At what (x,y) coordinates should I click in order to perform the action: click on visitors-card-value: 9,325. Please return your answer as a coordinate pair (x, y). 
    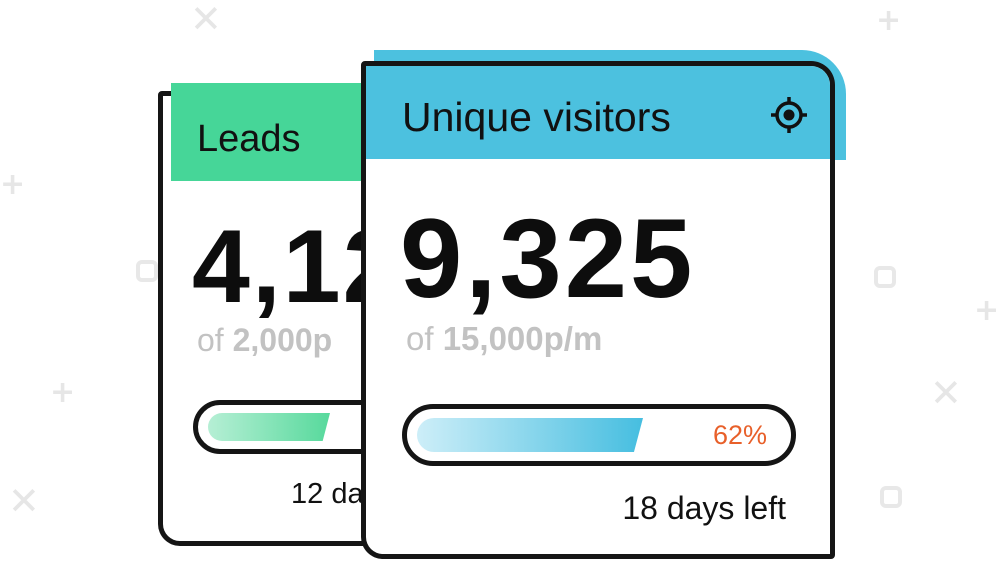
    Looking at the image, I should click on (548, 258).